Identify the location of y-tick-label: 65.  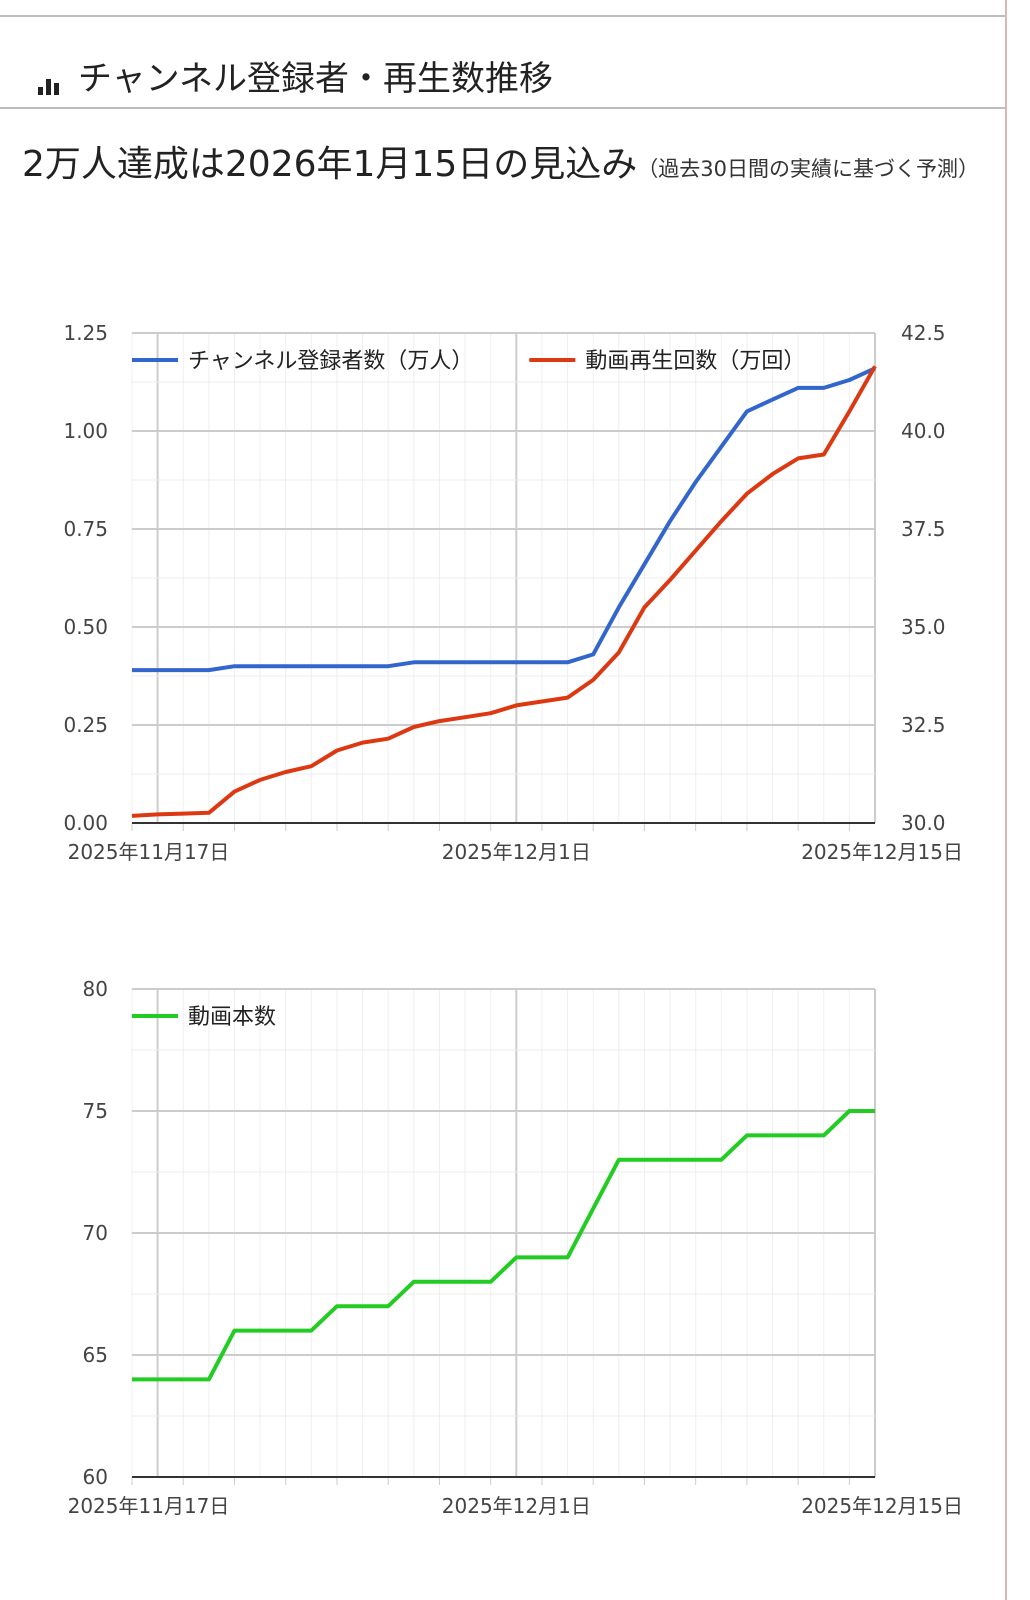
(95, 1355).